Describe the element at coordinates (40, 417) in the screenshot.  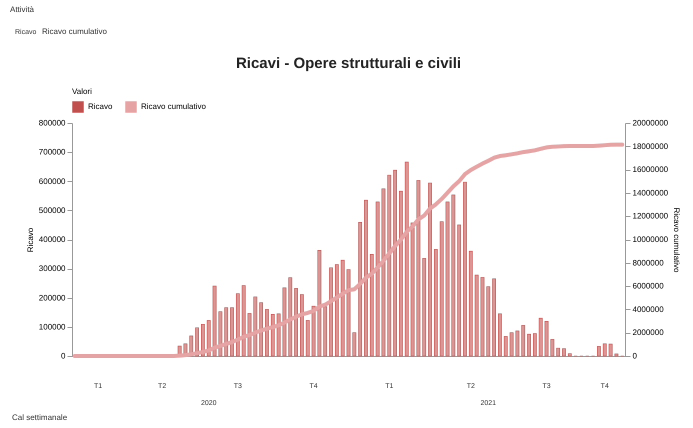
I see `text: Cal settimanale` at that location.